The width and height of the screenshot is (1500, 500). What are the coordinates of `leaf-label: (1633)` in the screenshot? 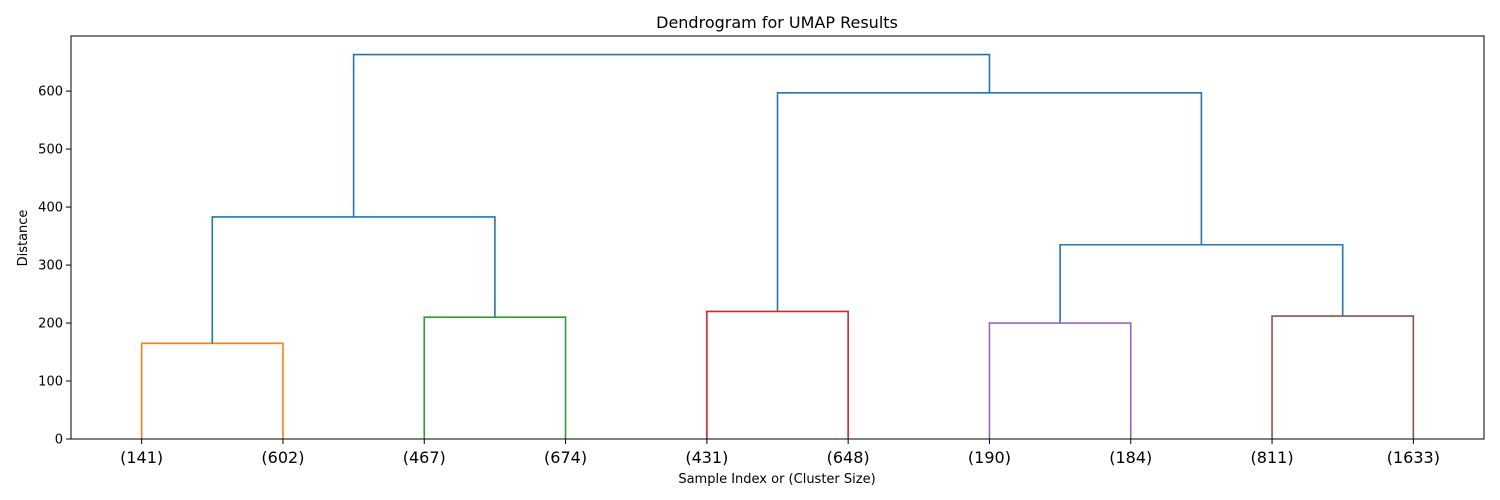 It's located at (1413, 457).